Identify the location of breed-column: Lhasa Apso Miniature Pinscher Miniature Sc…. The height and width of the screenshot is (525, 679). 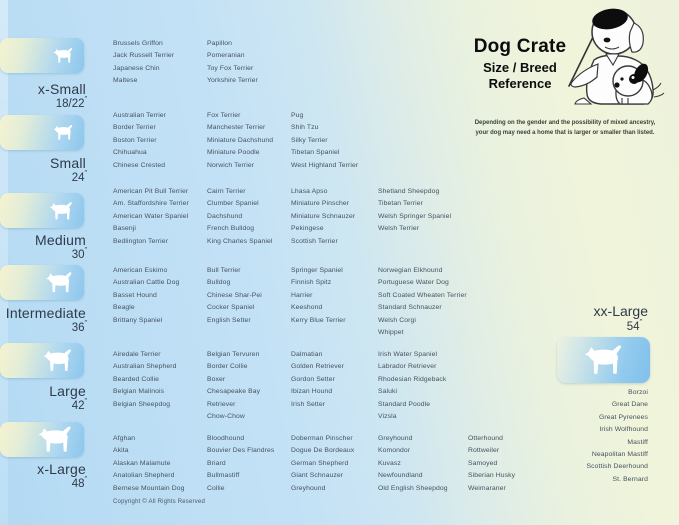
(334, 217).